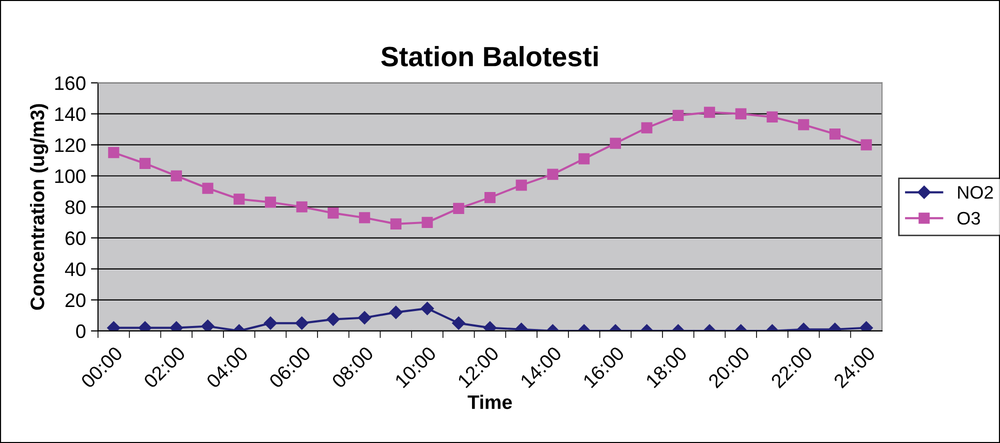 This screenshot has height=443, width=1000. What do you see at coordinates (969, 218) in the screenshot?
I see `legend-label: O3` at bounding box center [969, 218].